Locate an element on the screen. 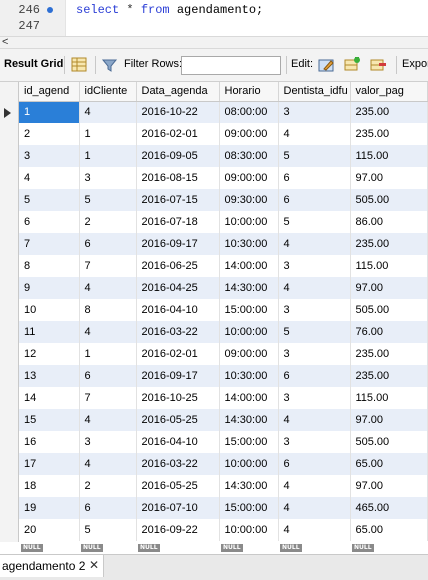 The height and width of the screenshot is (580, 428). table-cell: 09:30:00 is located at coordinates (249, 200).